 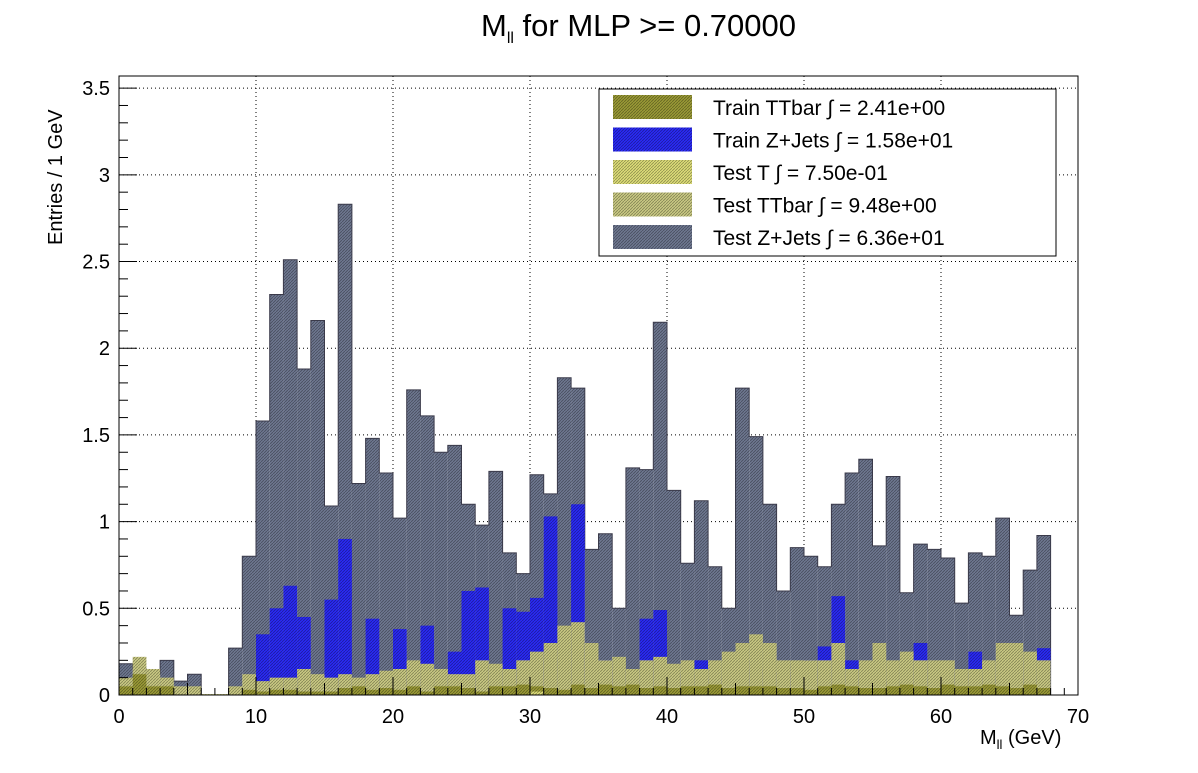 I want to click on y-tick-label-5: 2.5, so click(x=96, y=263).